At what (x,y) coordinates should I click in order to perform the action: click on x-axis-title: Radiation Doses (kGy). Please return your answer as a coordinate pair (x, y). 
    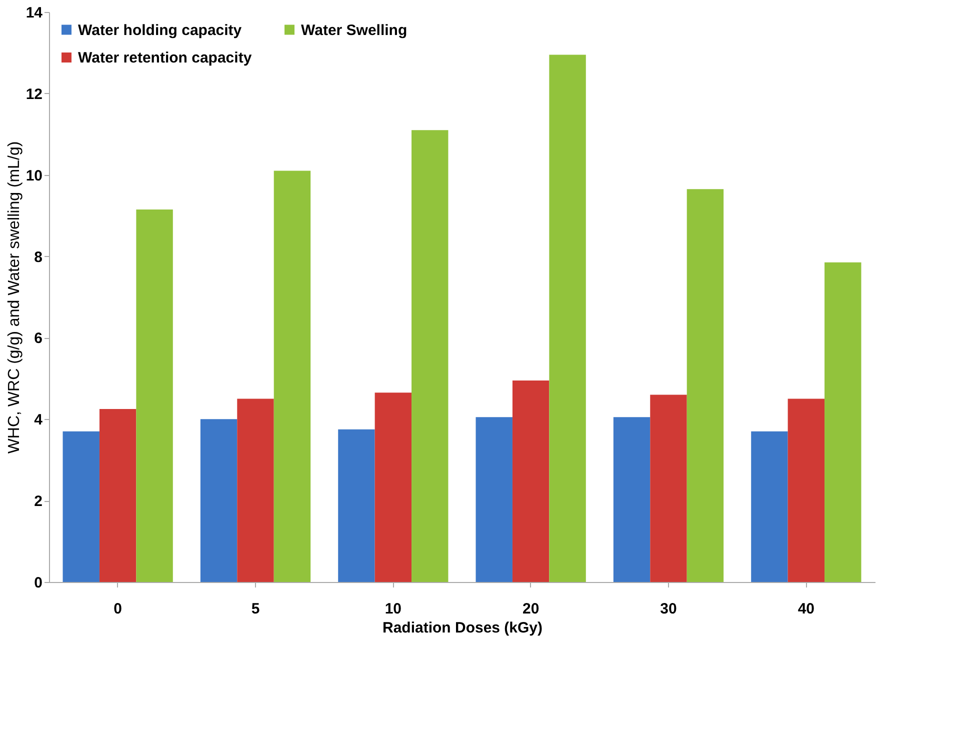
    Looking at the image, I should click on (462, 628).